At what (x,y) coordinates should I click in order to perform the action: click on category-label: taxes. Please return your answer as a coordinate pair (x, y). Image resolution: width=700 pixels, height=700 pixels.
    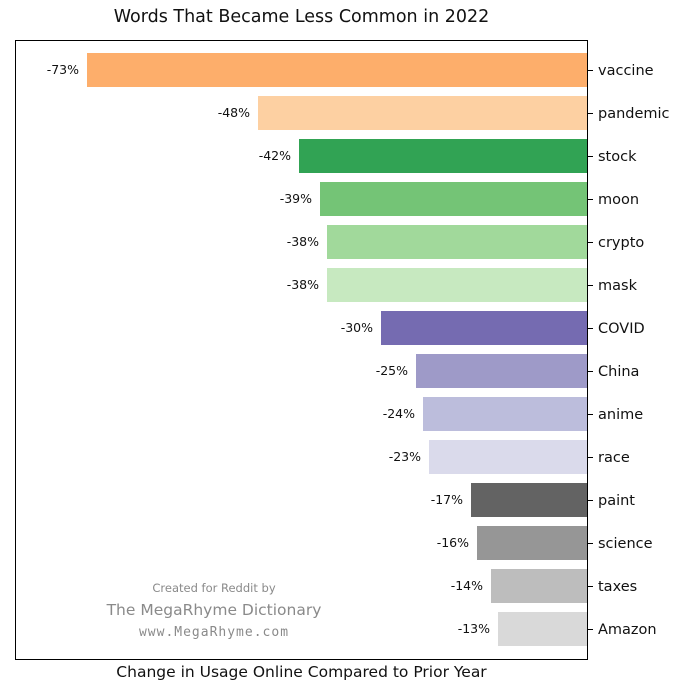
    Looking at the image, I should click on (618, 586).